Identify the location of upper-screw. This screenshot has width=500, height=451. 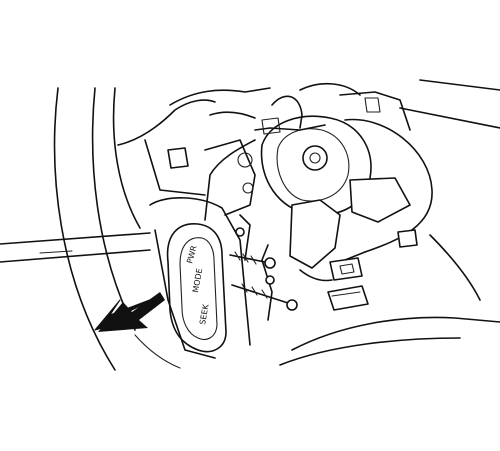
(252, 260).